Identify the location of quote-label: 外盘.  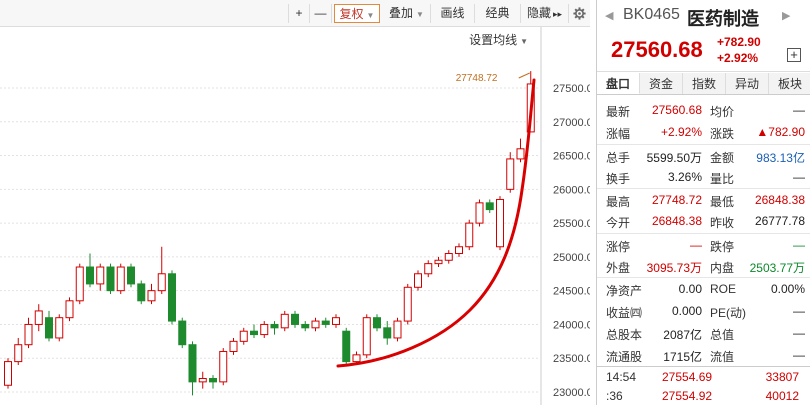
(618, 268).